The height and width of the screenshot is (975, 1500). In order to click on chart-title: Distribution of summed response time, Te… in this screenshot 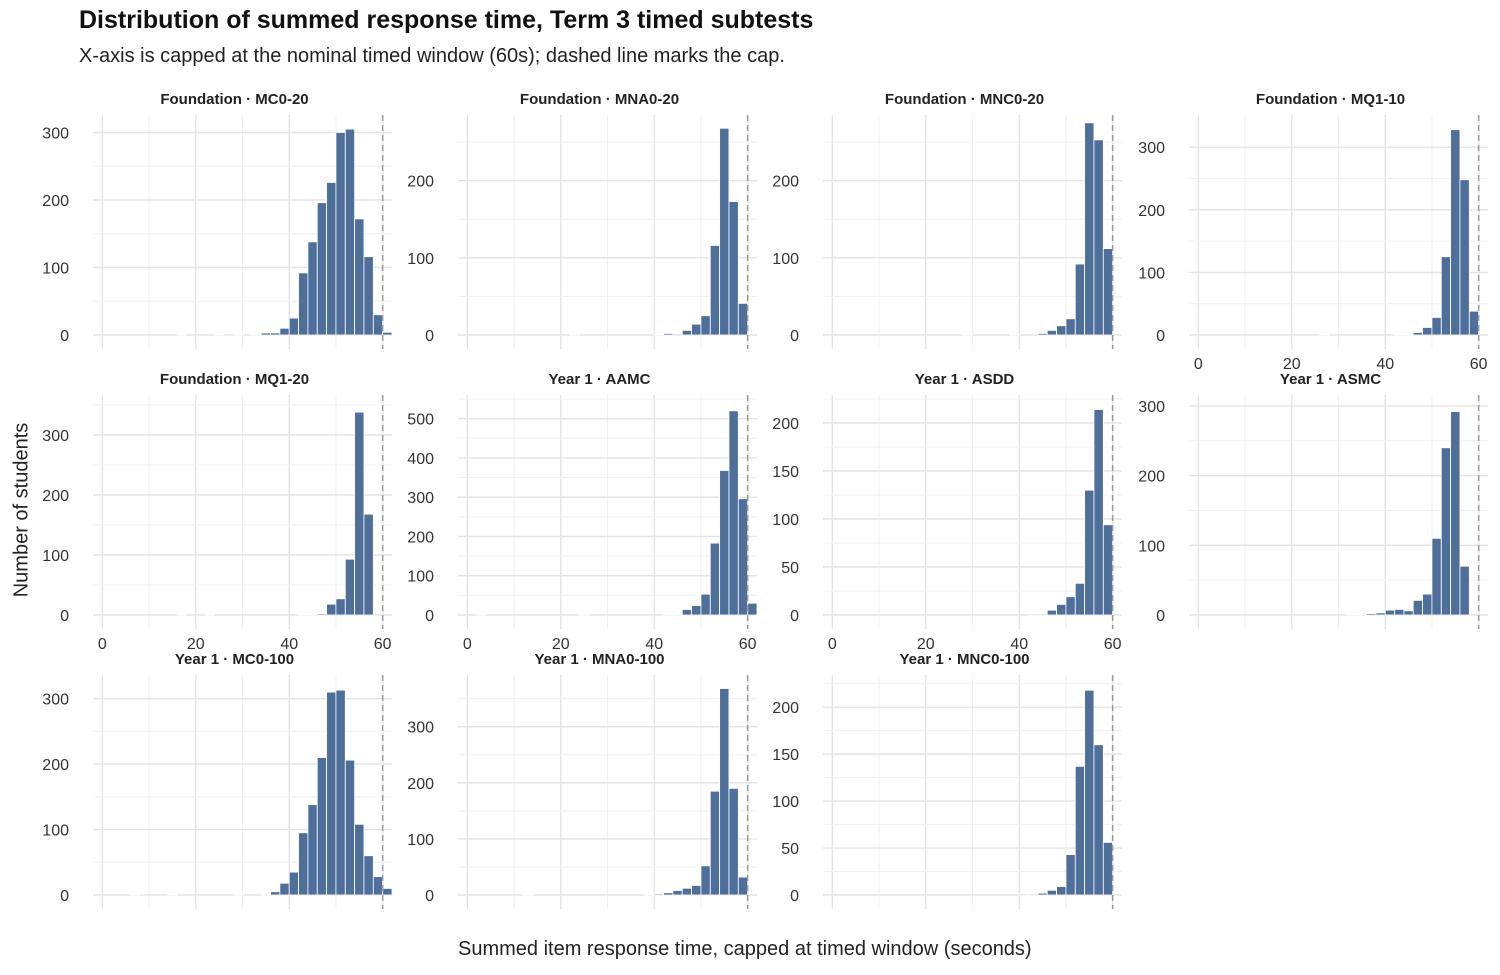, I will do `click(446, 20)`.